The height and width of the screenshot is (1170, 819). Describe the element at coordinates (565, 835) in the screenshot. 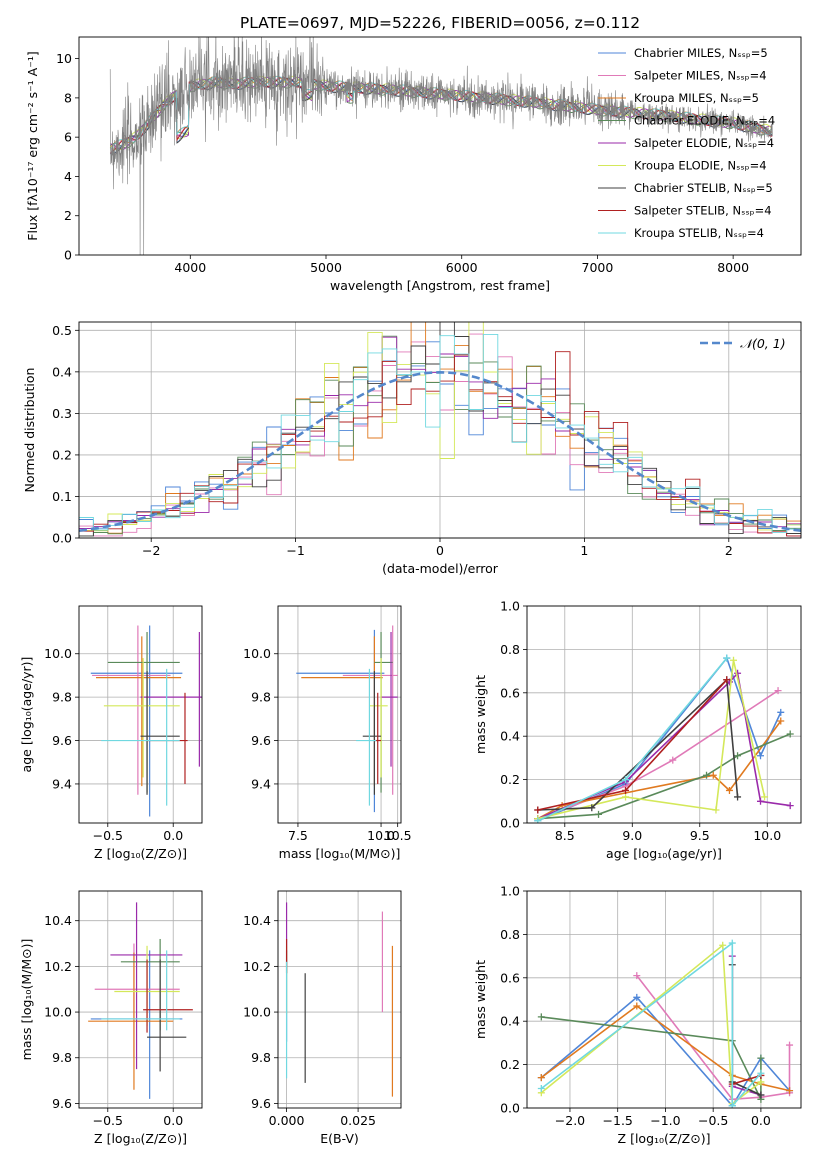

I see `x-tick-label: 8.5` at that location.